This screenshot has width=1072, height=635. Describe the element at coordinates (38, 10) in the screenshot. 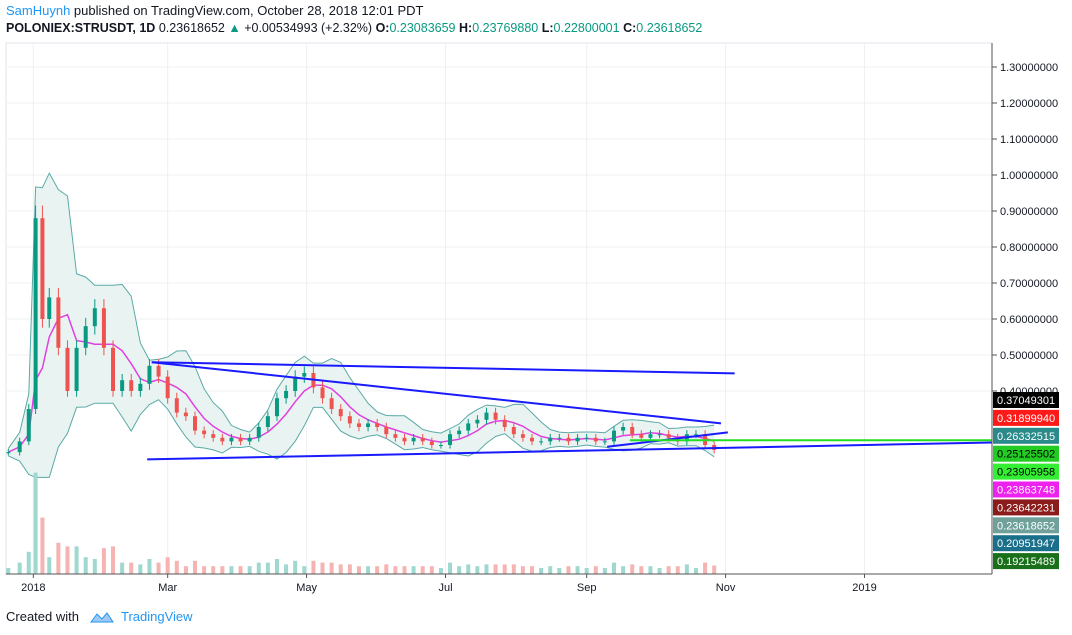

I see `author-link: SamHuynh` at that location.